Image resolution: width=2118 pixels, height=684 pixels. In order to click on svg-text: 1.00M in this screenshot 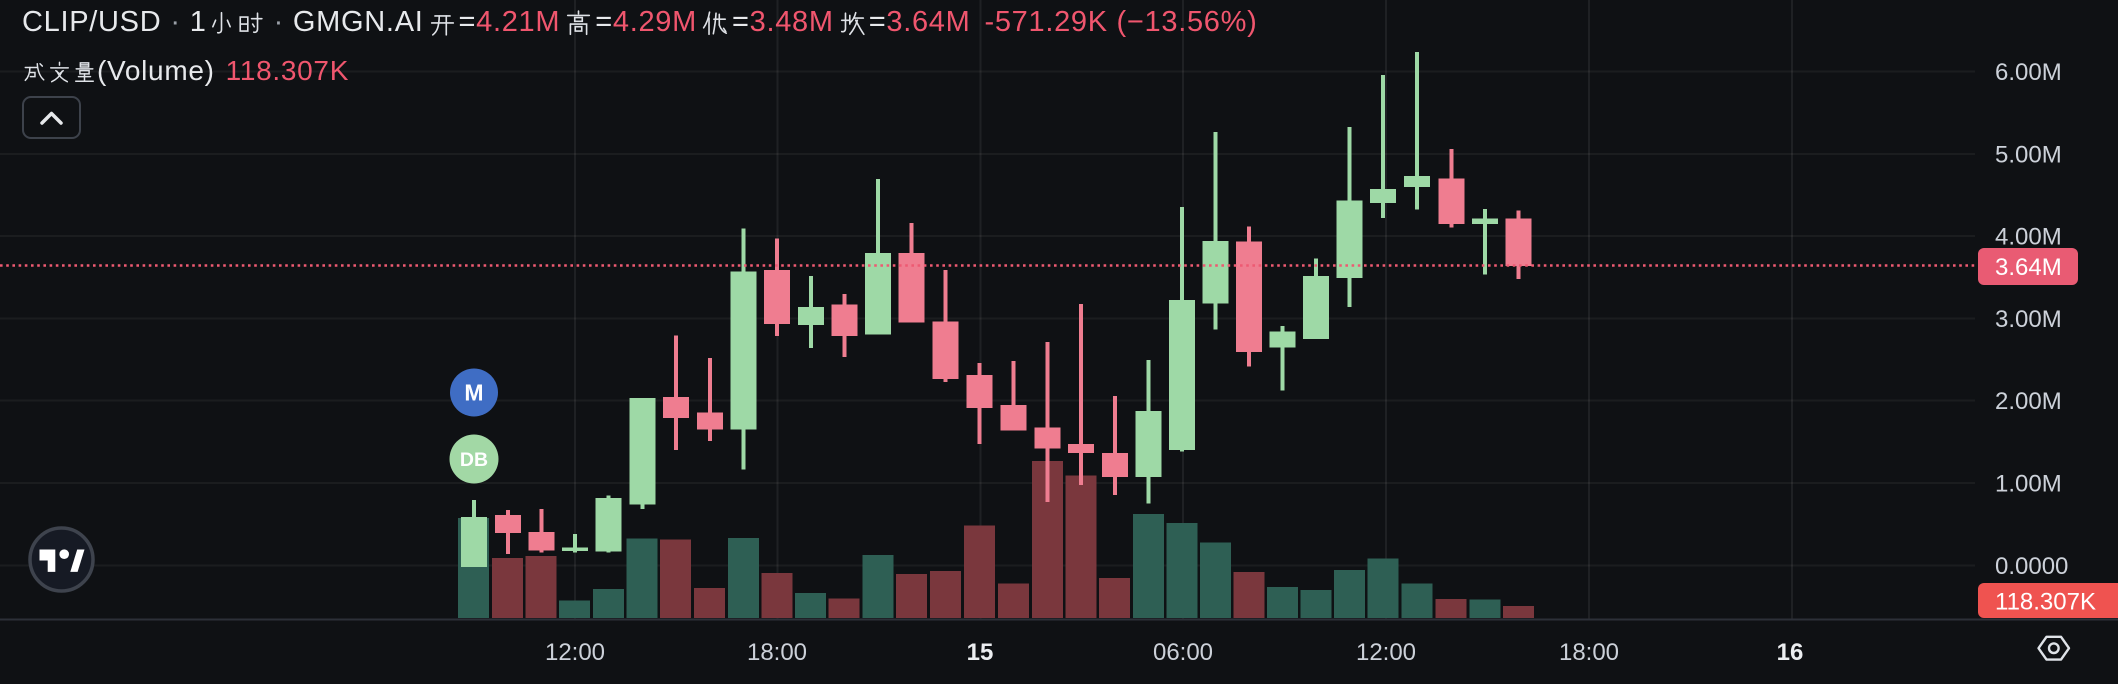, I will do `click(2028, 484)`.